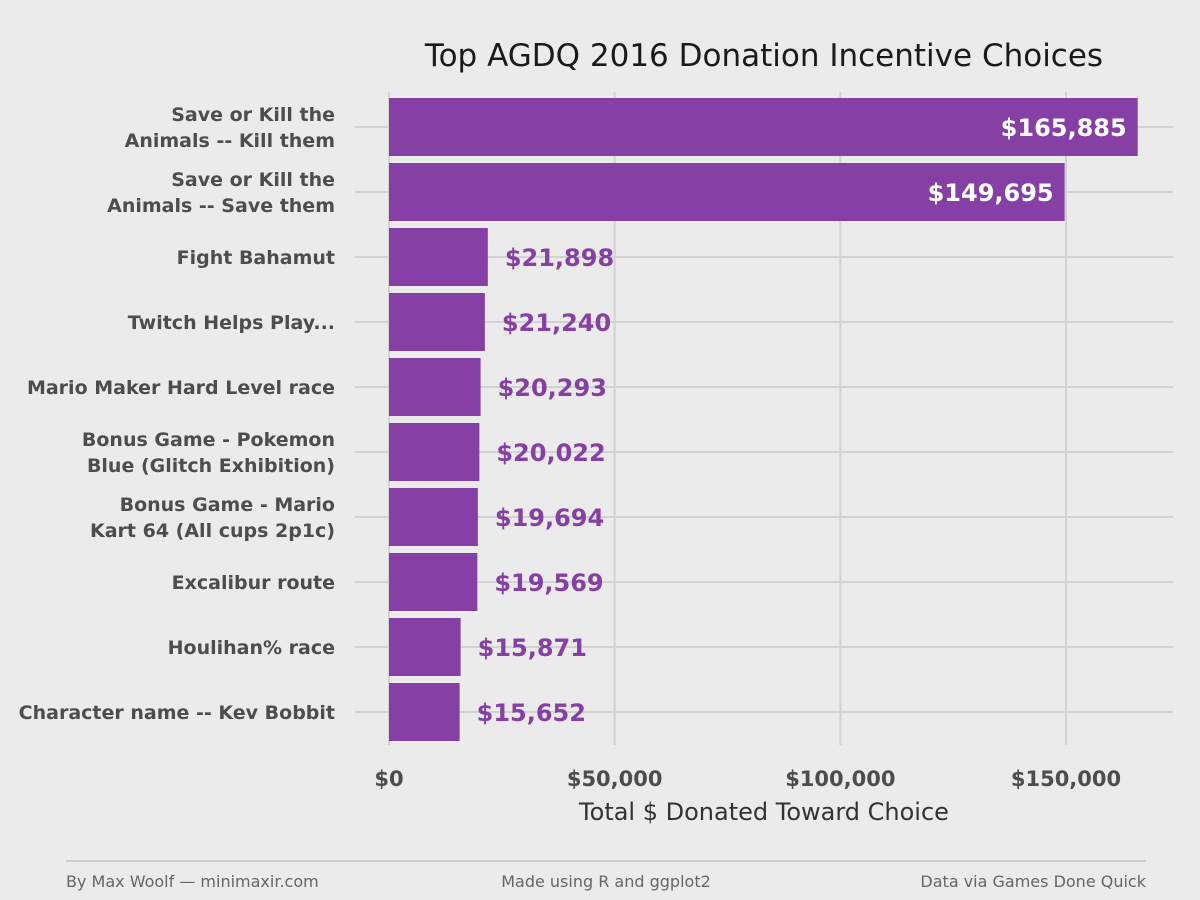 The height and width of the screenshot is (900, 1200). Describe the element at coordinates (212, 531) in the screenshot. I see `category-label: Kart 64 (All cups 2p1c)` at that location.